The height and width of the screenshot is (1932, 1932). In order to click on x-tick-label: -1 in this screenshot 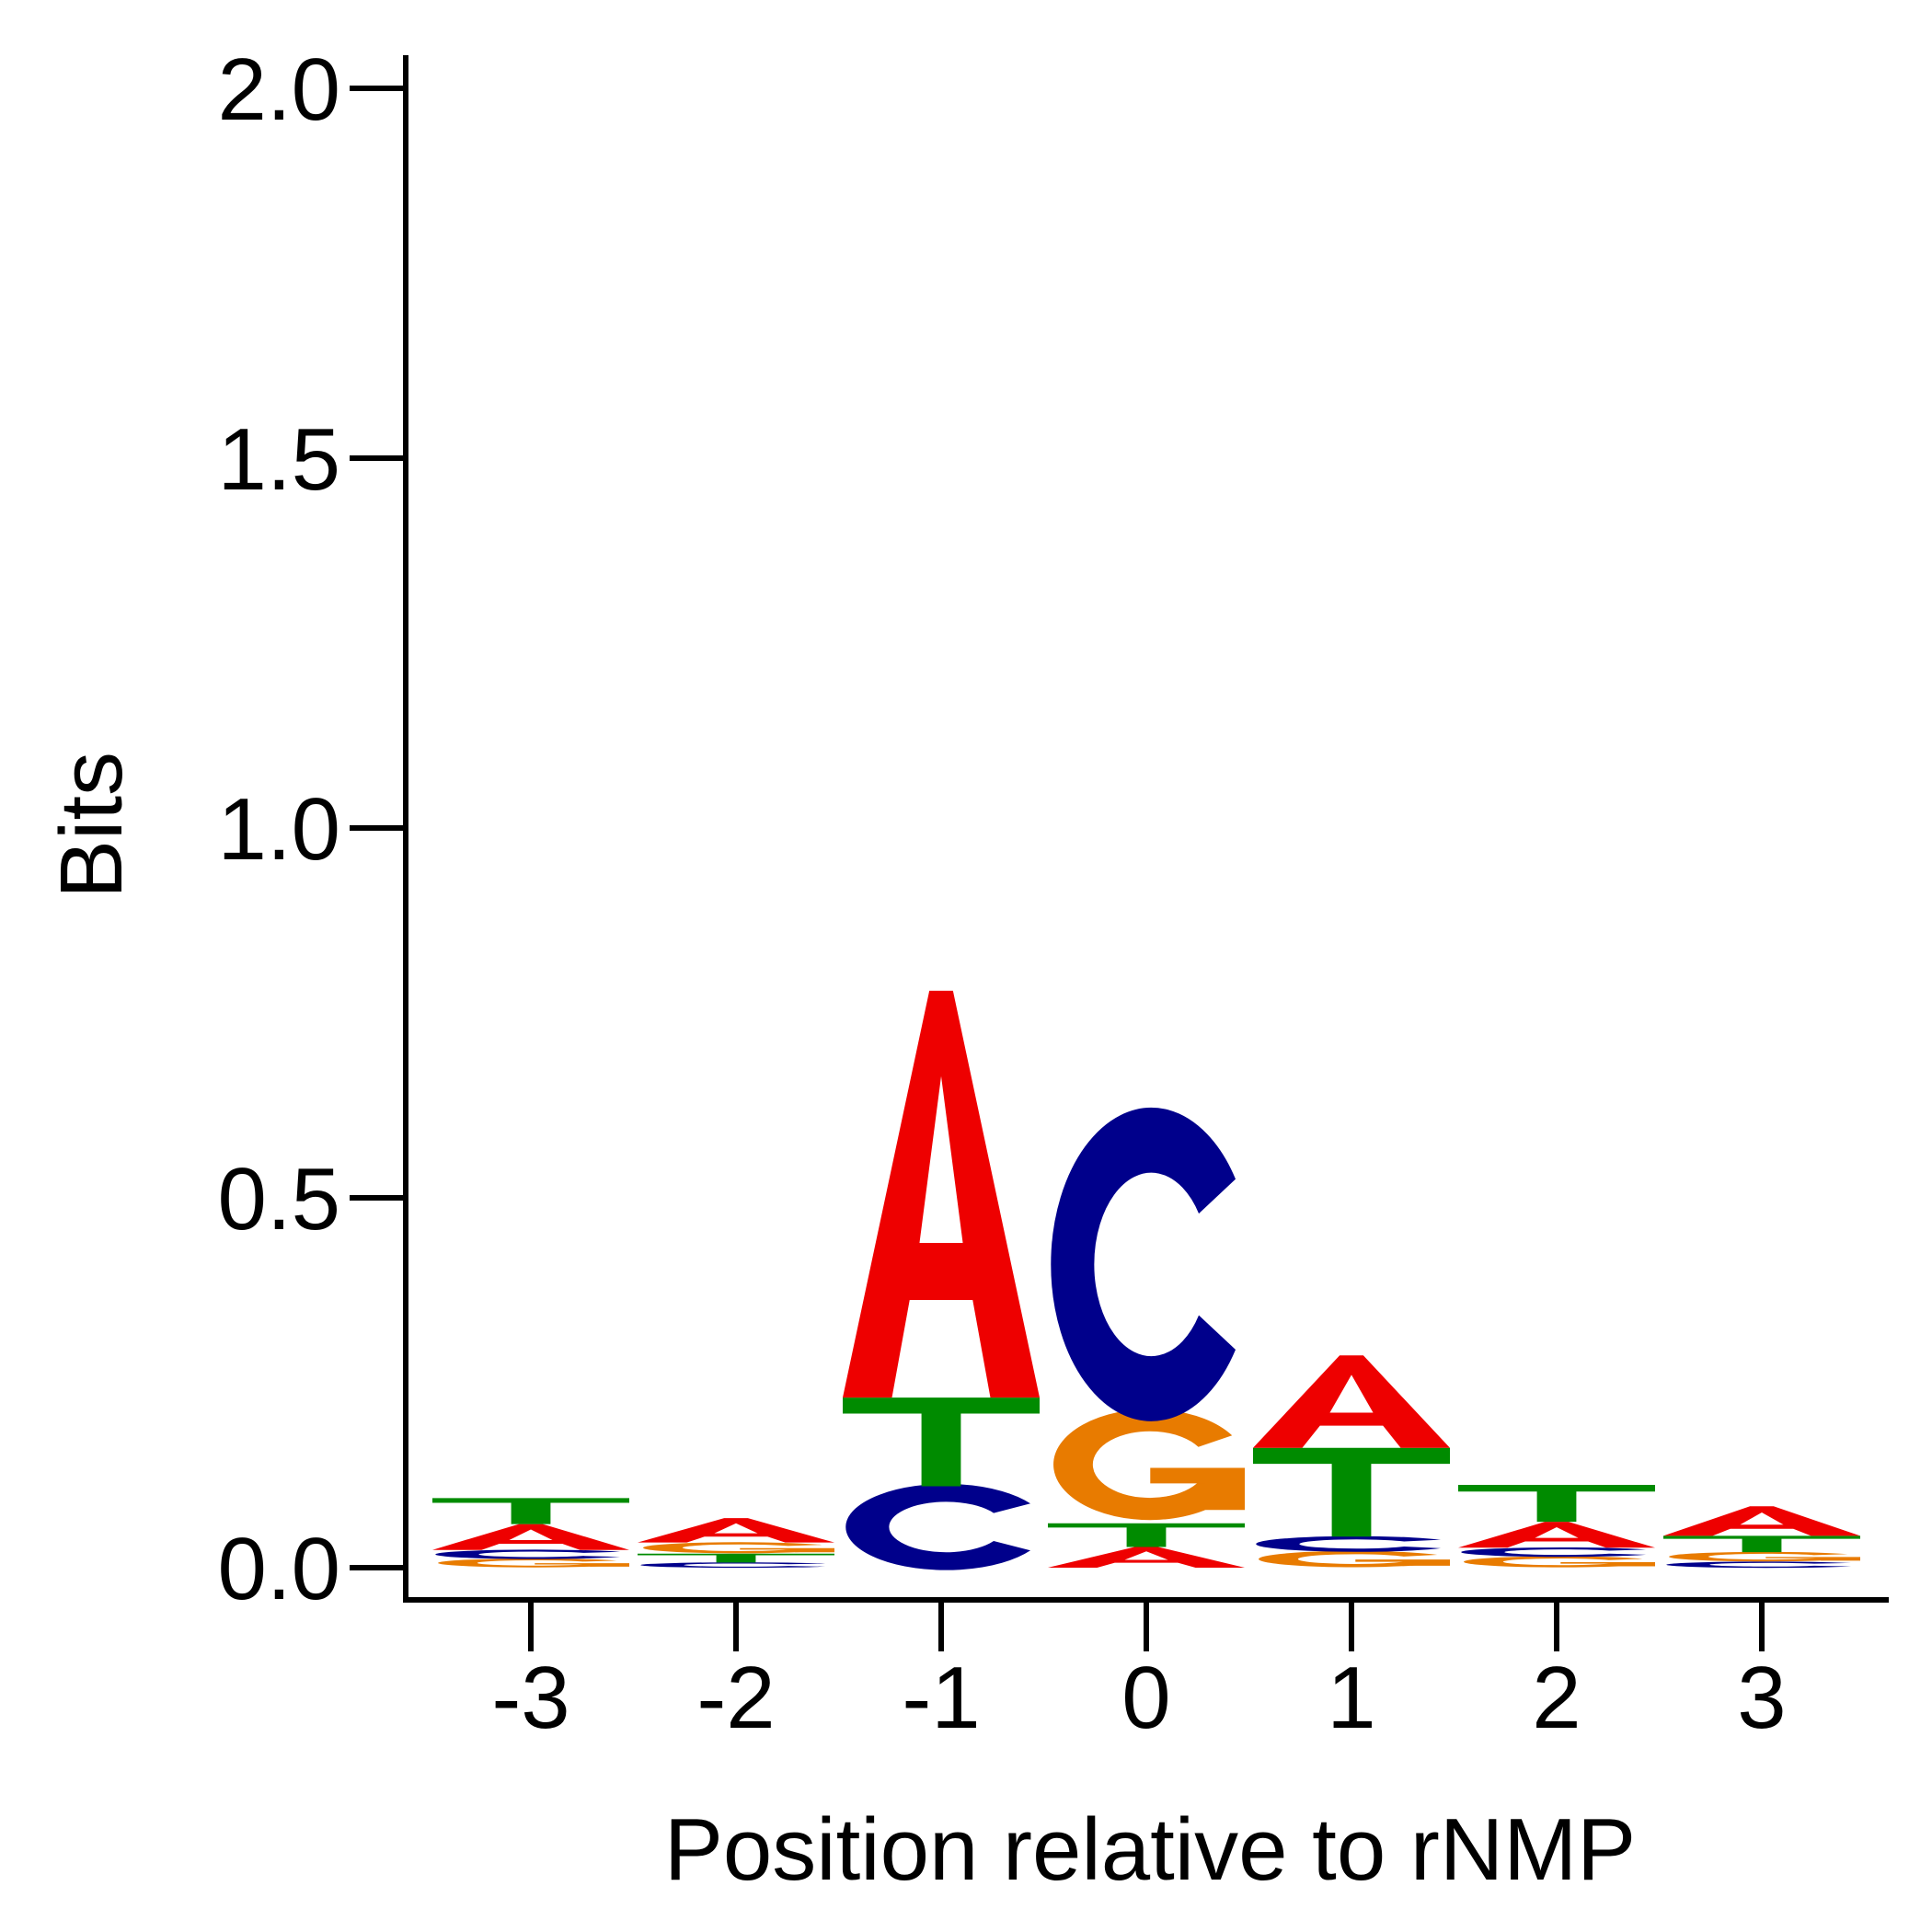, I will do `click(941, 1698)`.